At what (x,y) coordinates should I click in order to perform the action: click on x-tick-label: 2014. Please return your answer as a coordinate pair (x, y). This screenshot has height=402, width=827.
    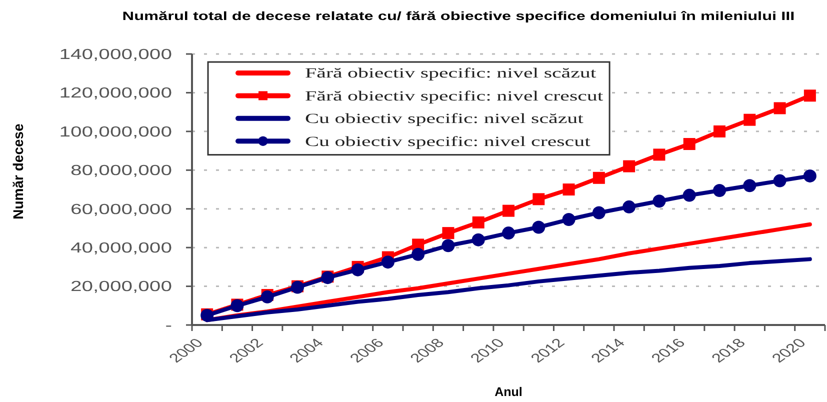
    Looking at the image, I should click on (608, 351).